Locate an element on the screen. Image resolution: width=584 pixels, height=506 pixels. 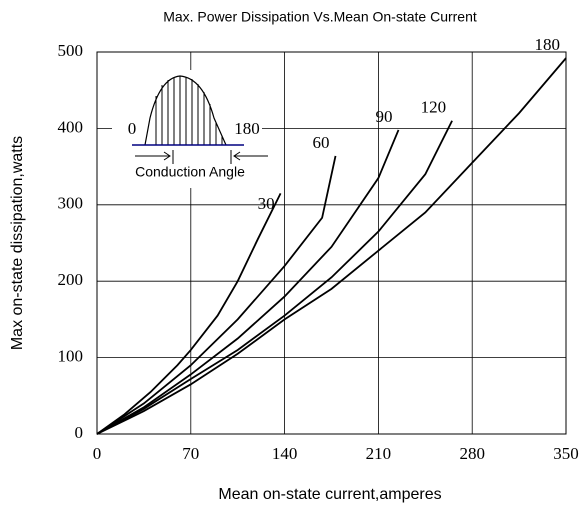
inset-label: 180 is located at coordinates (247, 128).